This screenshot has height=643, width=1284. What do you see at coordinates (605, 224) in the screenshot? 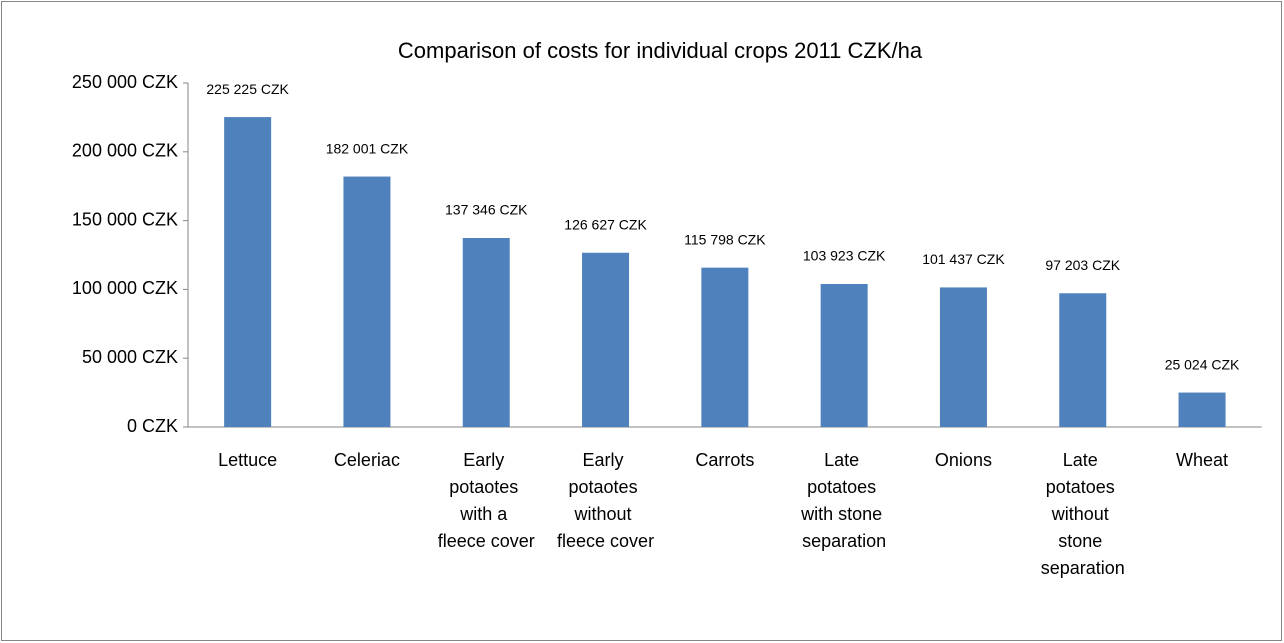
I see `value-label: 126 627 CZK` at bounding box center [605, 224].